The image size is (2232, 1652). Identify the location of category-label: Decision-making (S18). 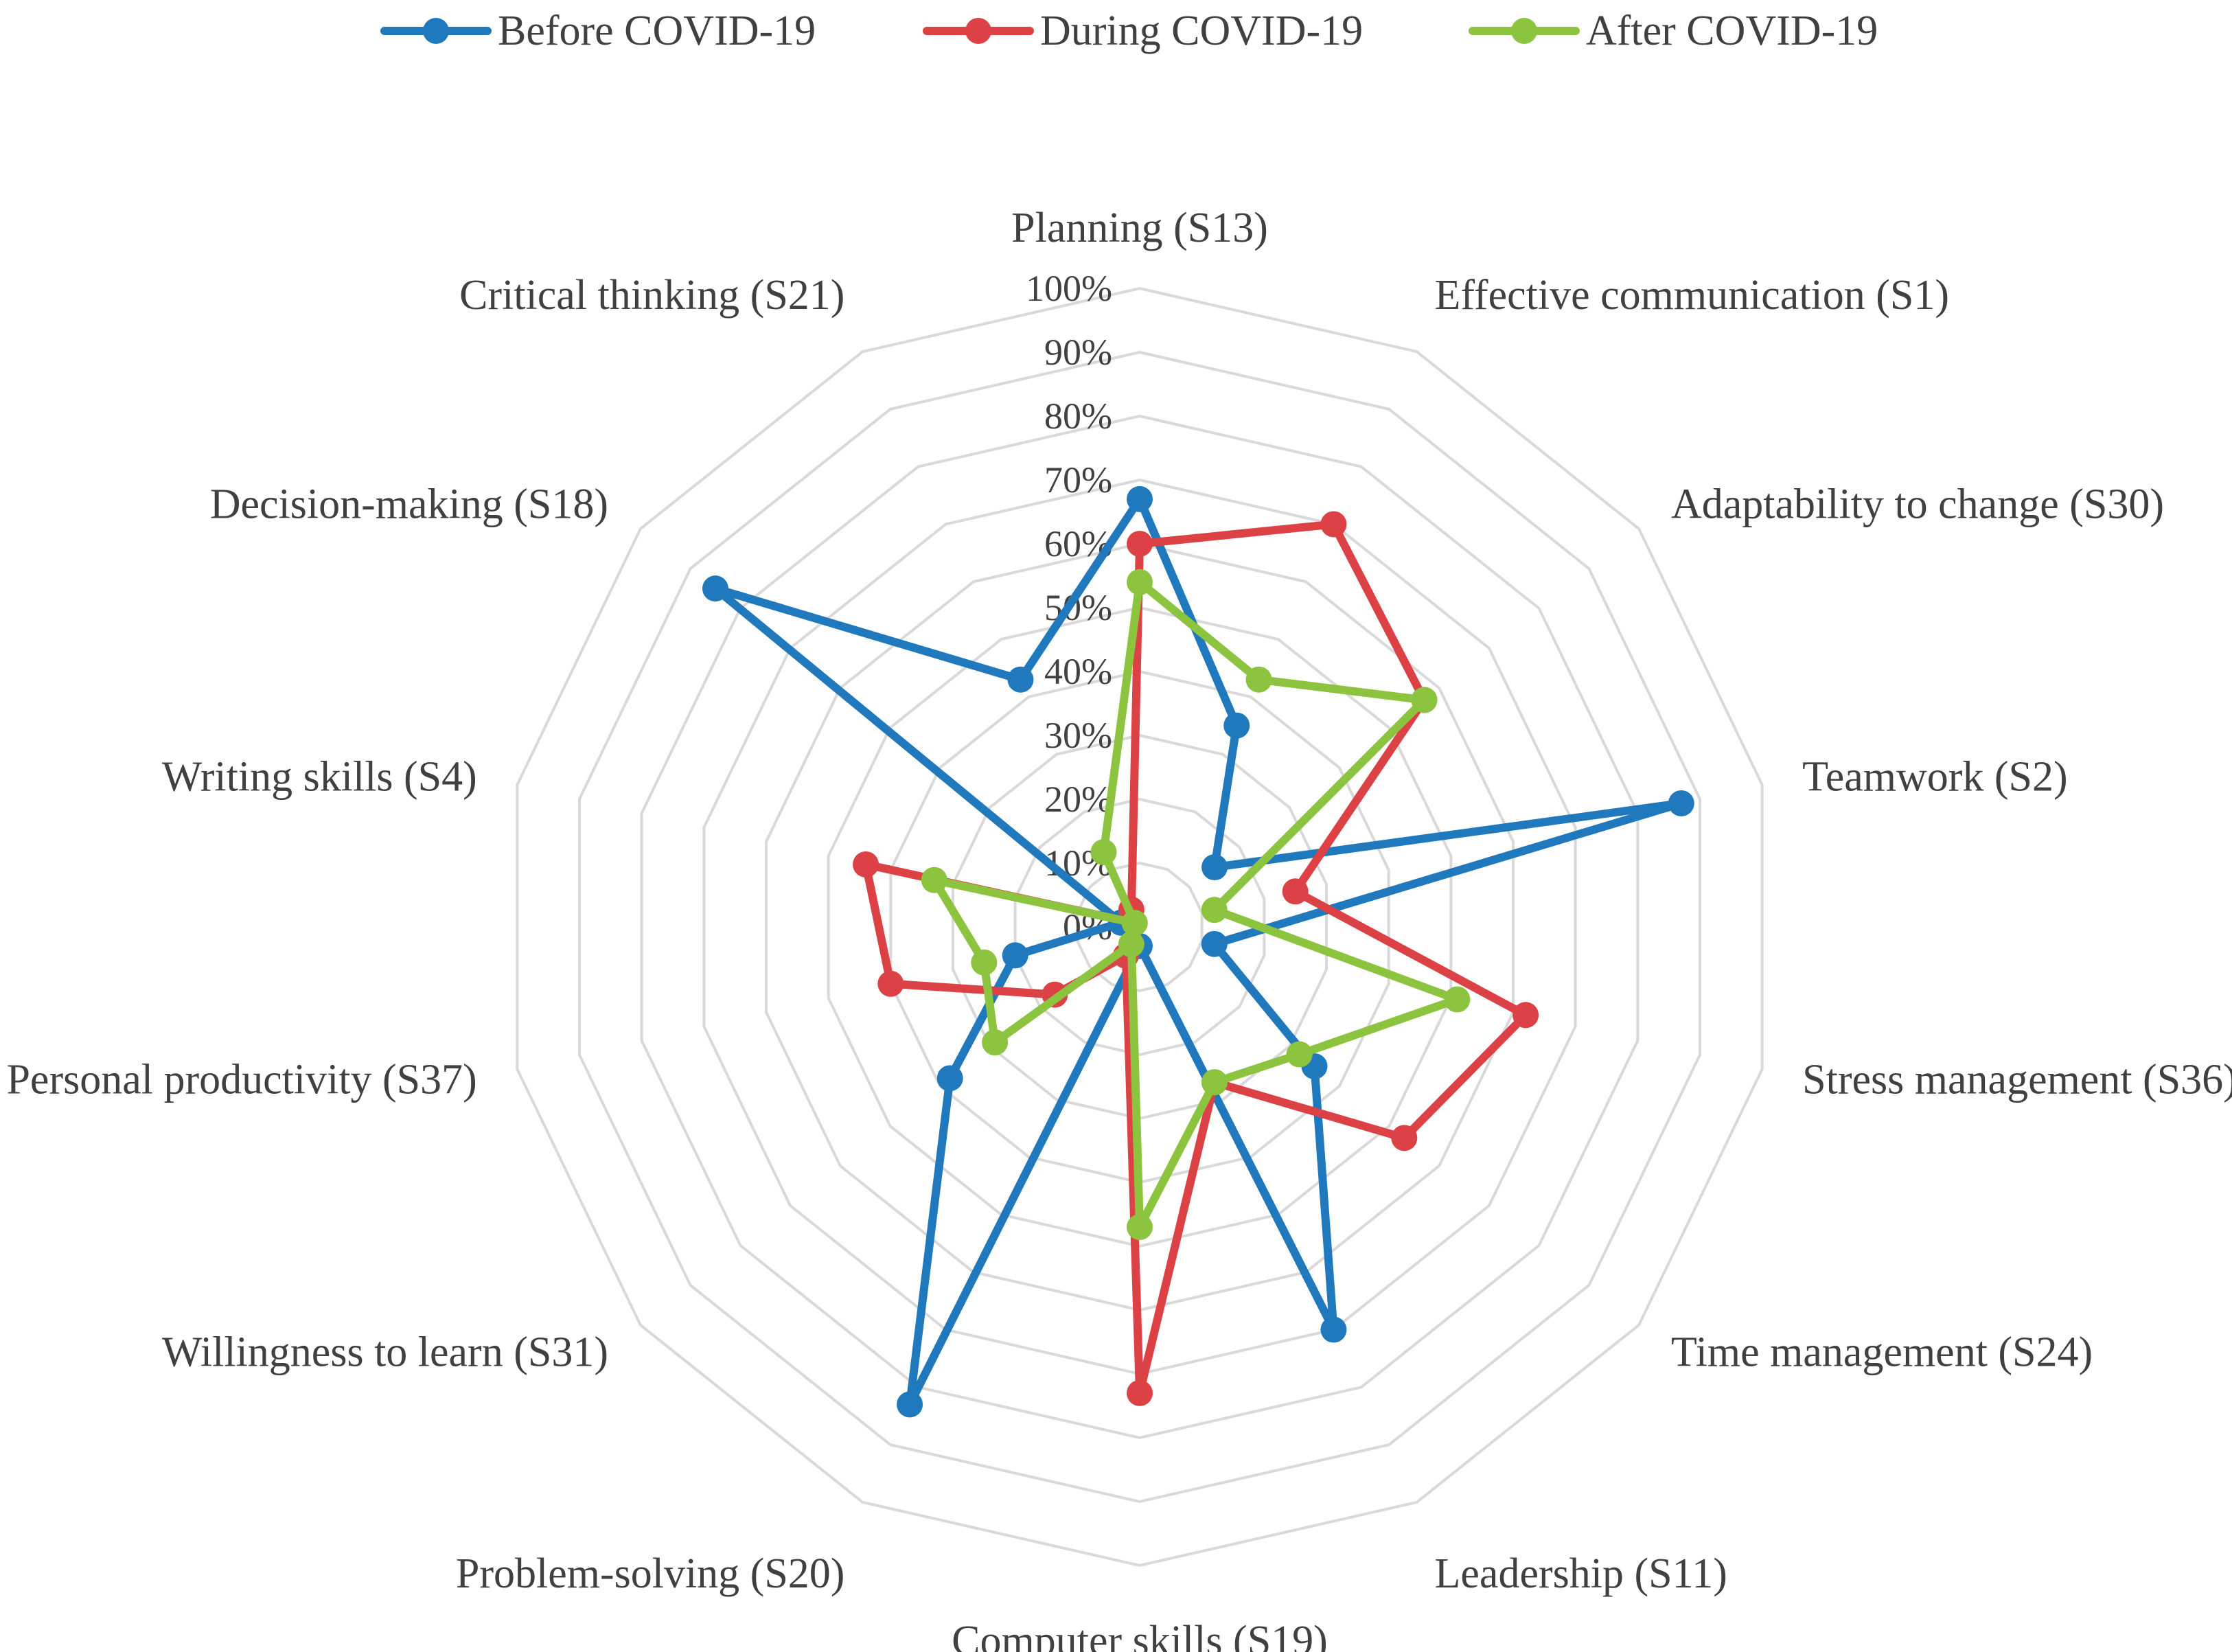
(409, 505).